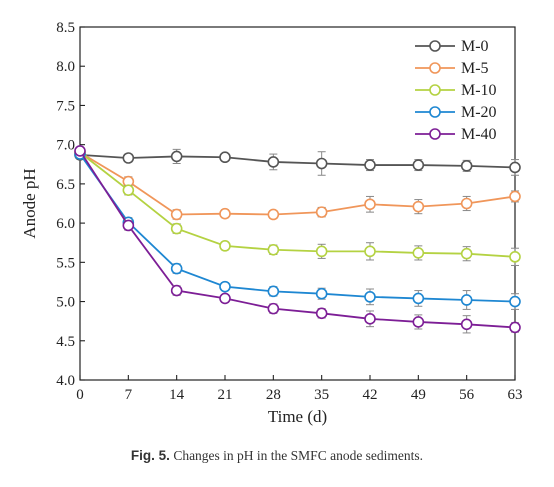  Describe the element at coordinates (65, 28) in the screenshot. I see `y-tick-label-9: 8.5` at that location.